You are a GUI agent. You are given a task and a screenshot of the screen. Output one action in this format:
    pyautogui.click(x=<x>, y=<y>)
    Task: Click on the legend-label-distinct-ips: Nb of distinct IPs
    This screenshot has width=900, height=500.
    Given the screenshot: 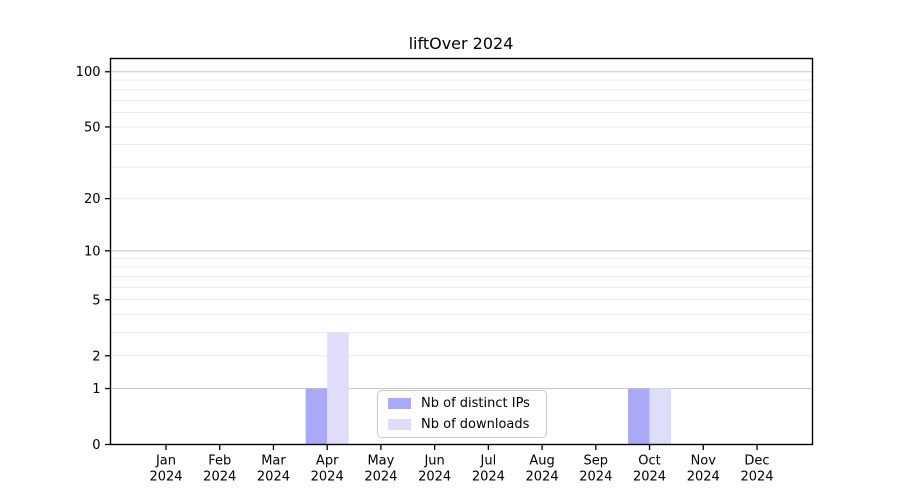 What is the action you would take?
    pyautogui.click(x=475, y=403)
    